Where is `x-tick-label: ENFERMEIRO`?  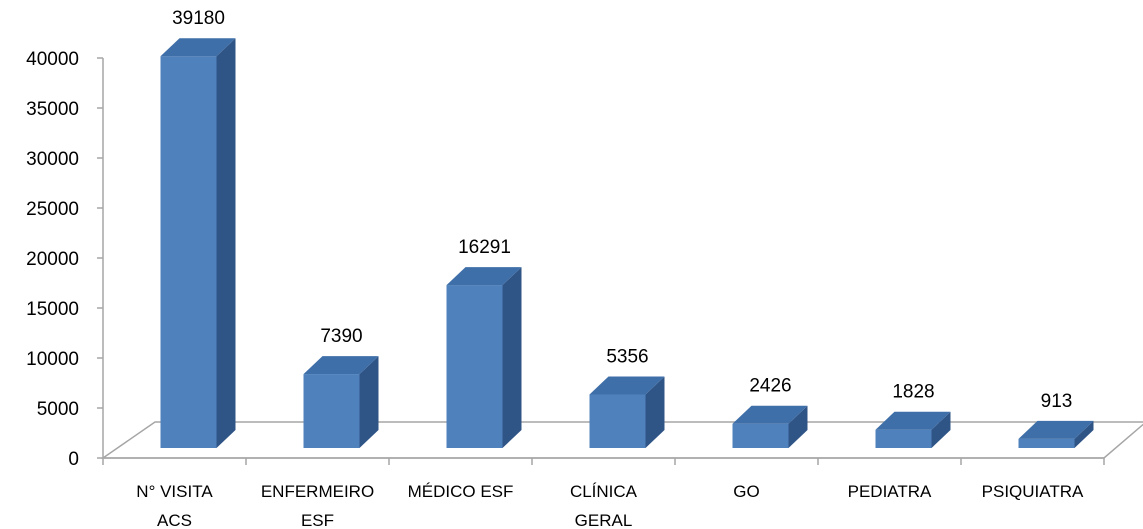 x-tick-label: ENFERMEIRO is located at coordinates (317, 491).